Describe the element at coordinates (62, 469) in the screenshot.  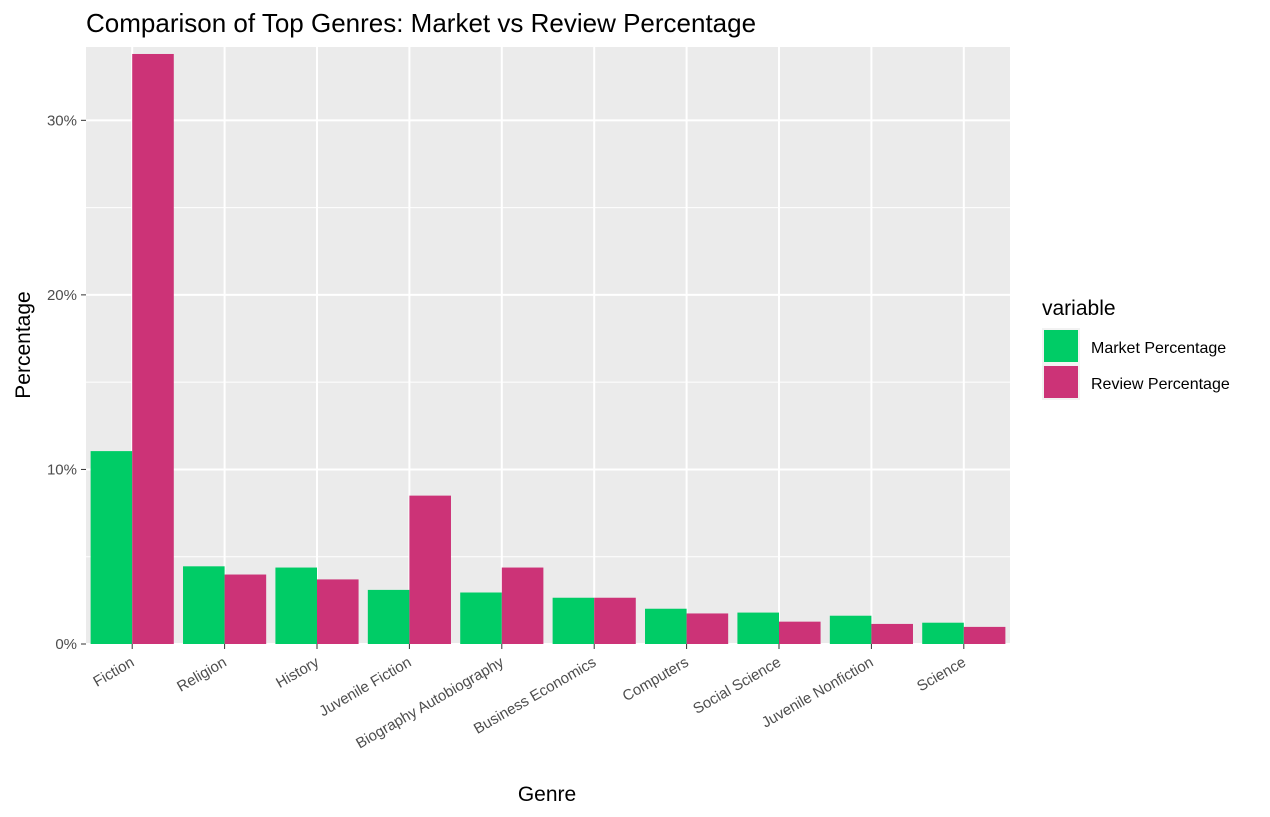
I see `y-tick-label: 10%` at that location.